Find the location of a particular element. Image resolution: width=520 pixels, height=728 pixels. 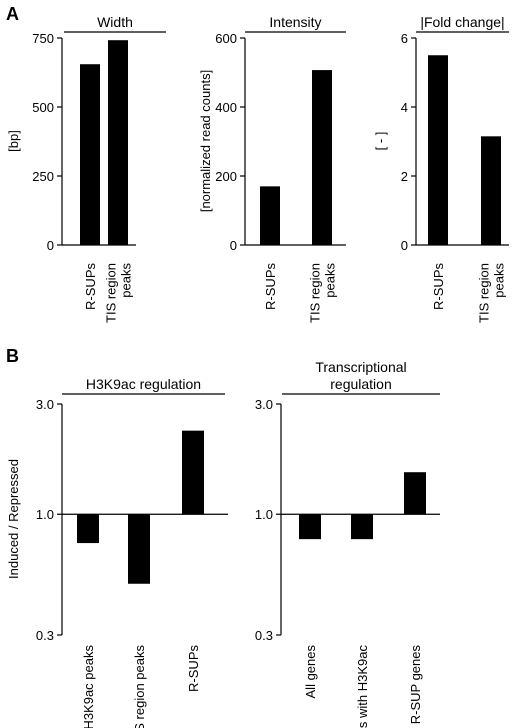

y-tick-label: 500 is located at coordinates (43, 107).